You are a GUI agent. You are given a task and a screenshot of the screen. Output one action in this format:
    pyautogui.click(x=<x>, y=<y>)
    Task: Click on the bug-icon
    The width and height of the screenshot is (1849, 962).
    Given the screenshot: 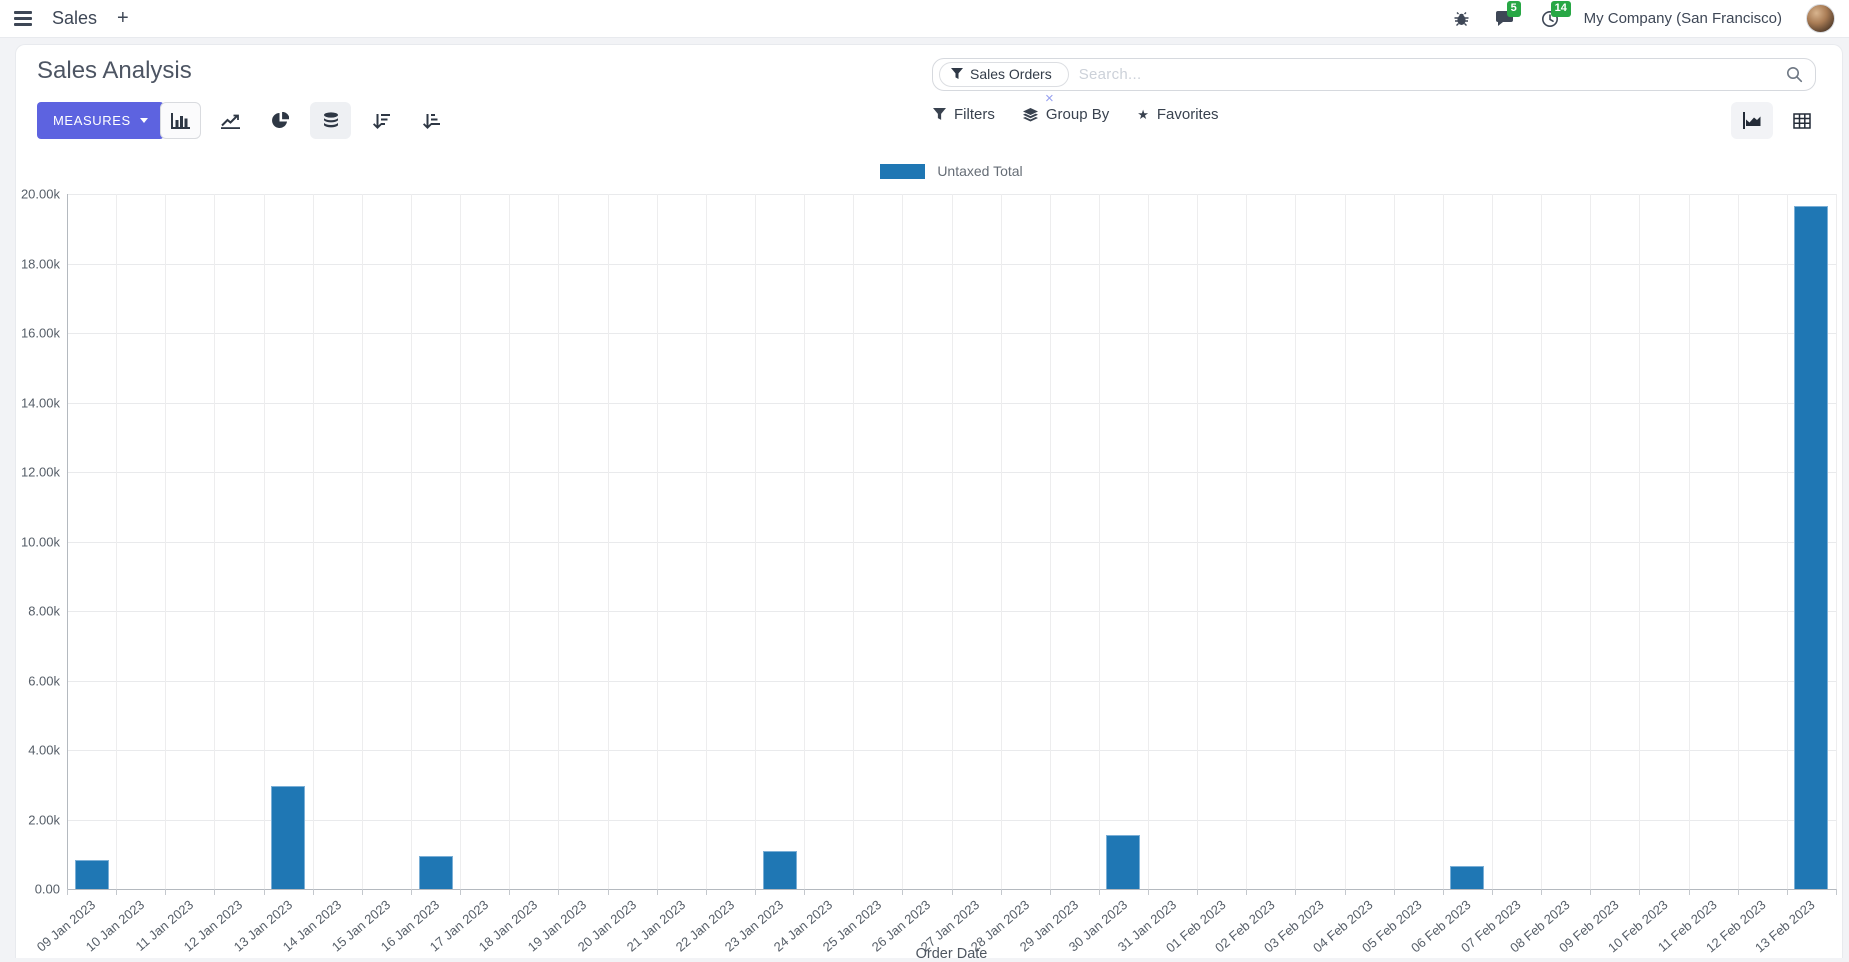 What is the action you would take?
    pyautogui.click(x=1462, y=19)
    